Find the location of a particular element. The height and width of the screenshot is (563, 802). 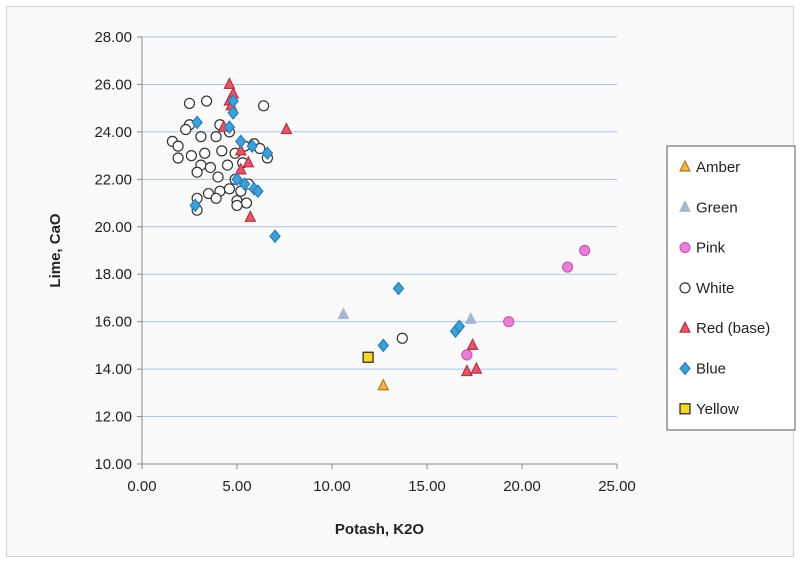

y-axis-title: Lime, CaO is located at coordinates (55, 250).